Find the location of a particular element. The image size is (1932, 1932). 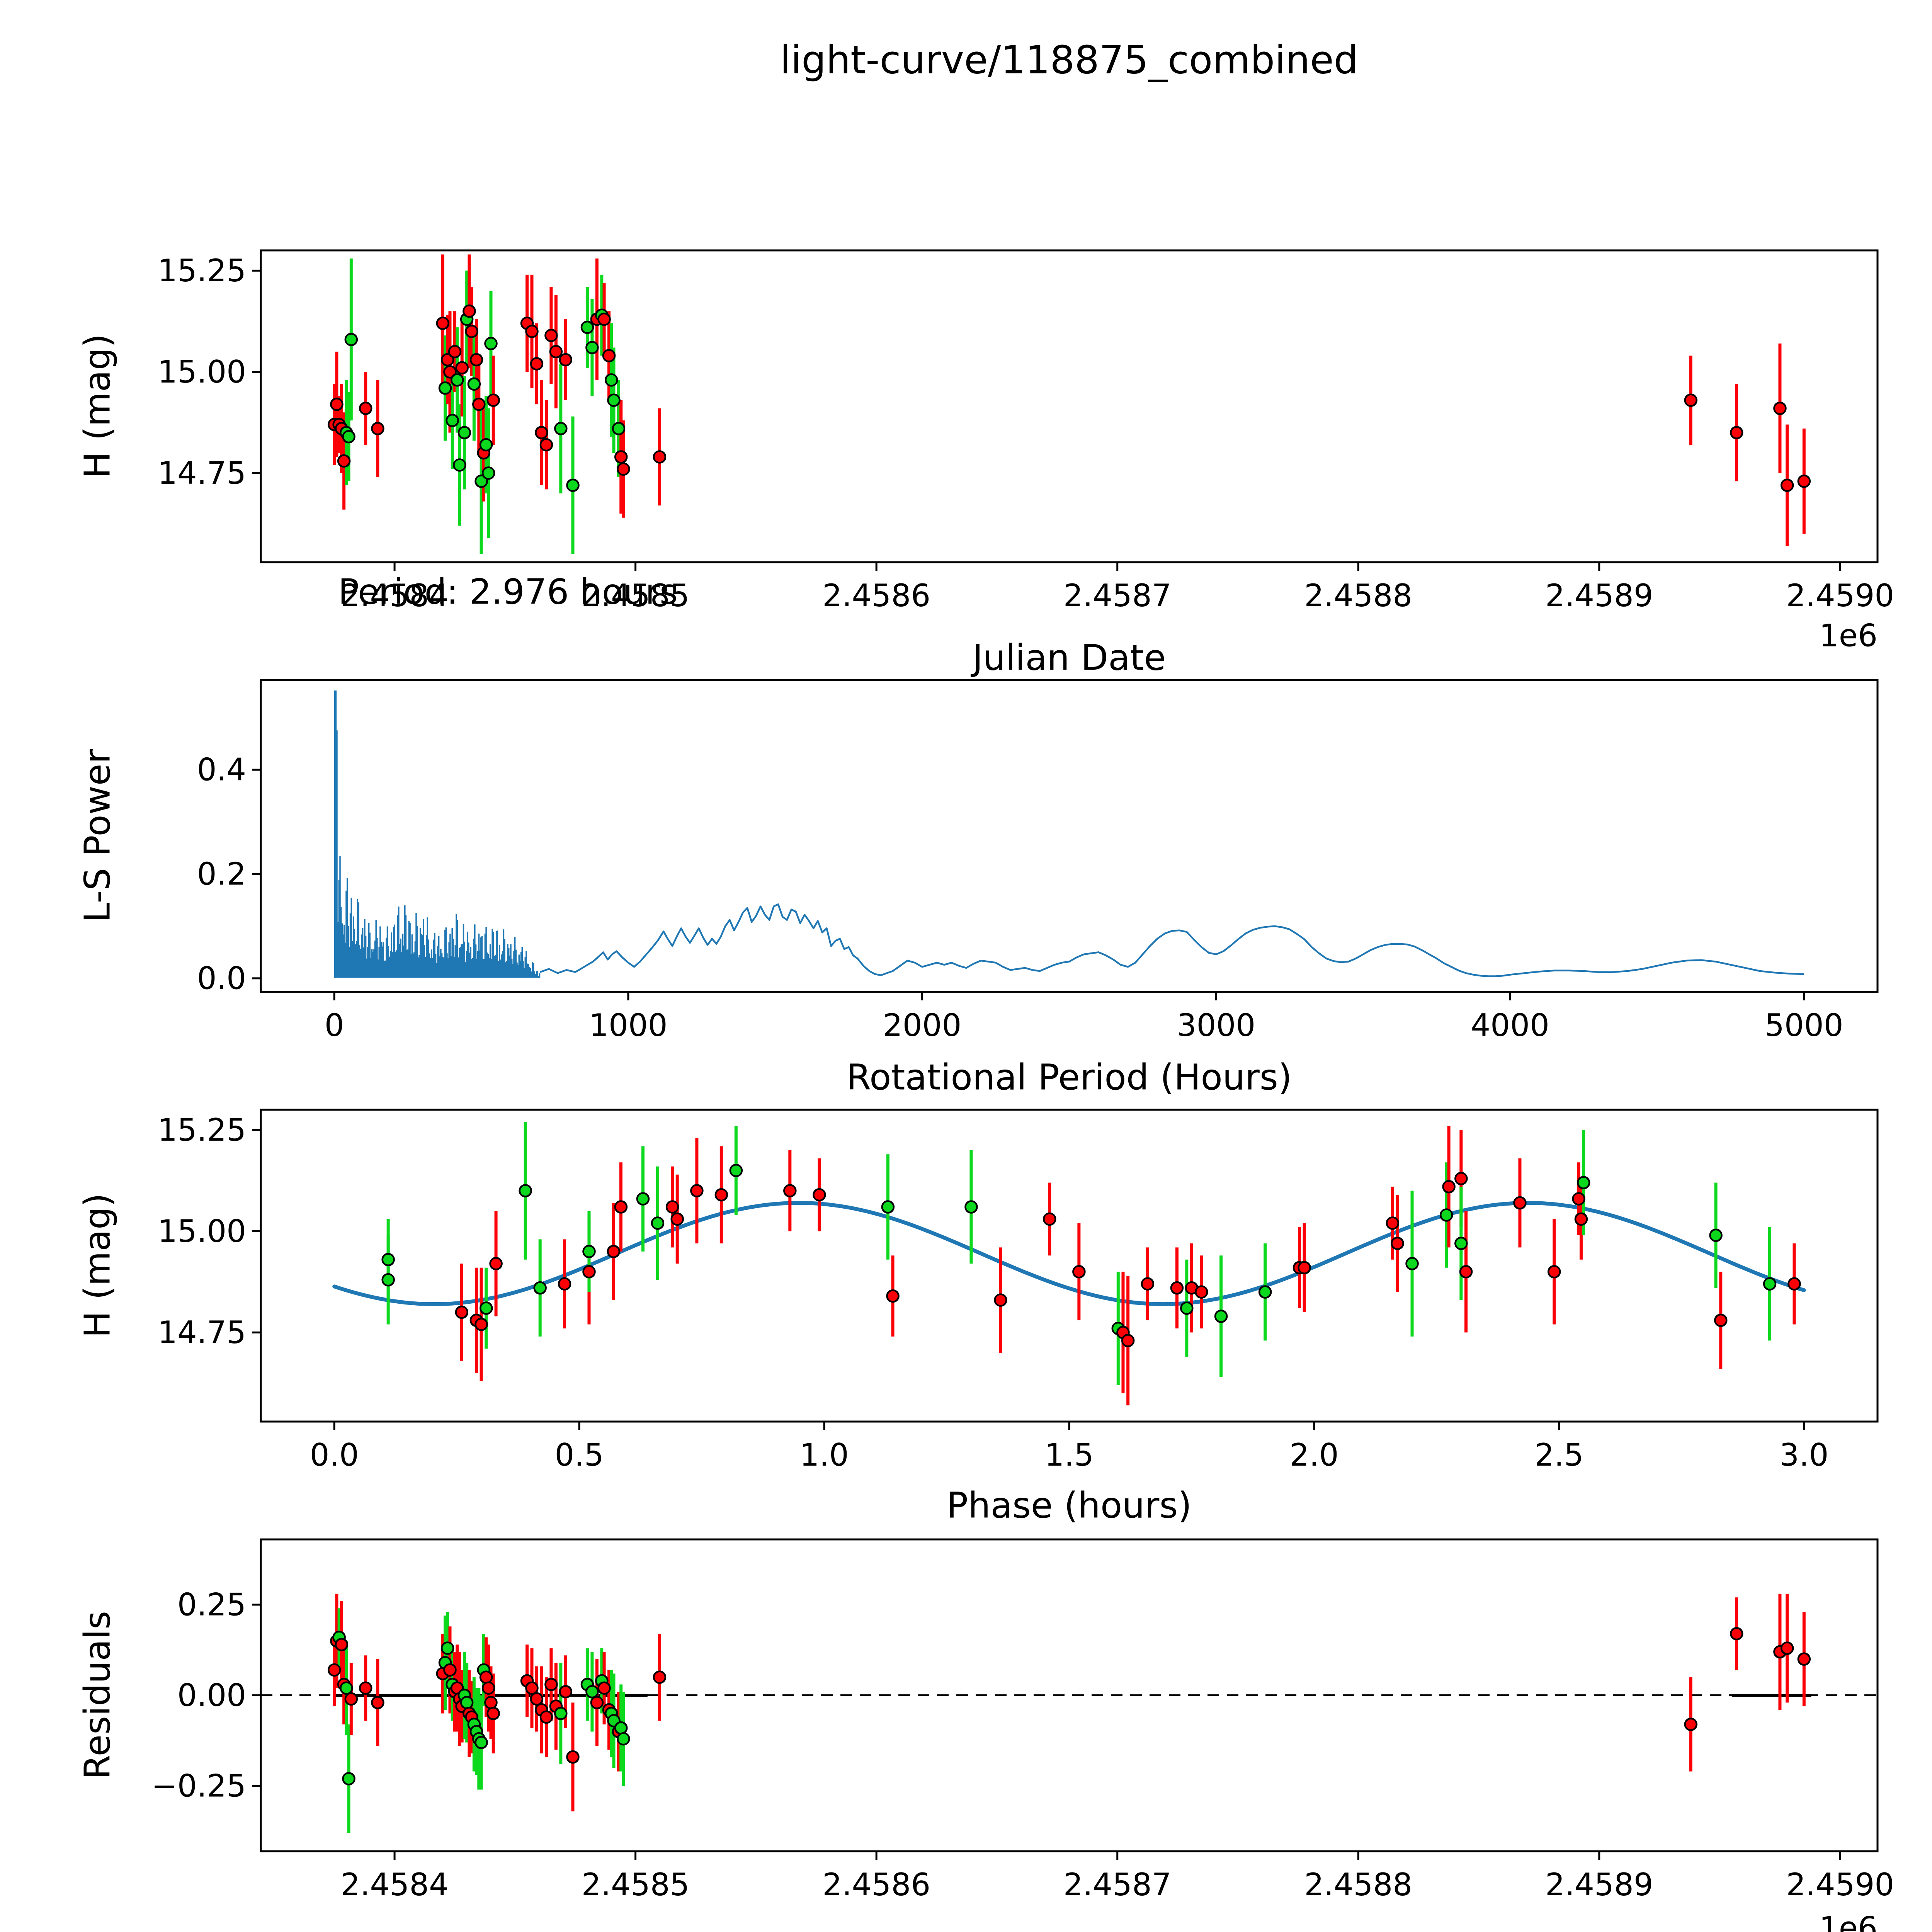

ax2-ylabel: L-S Power is located at coordinates (98, 836).